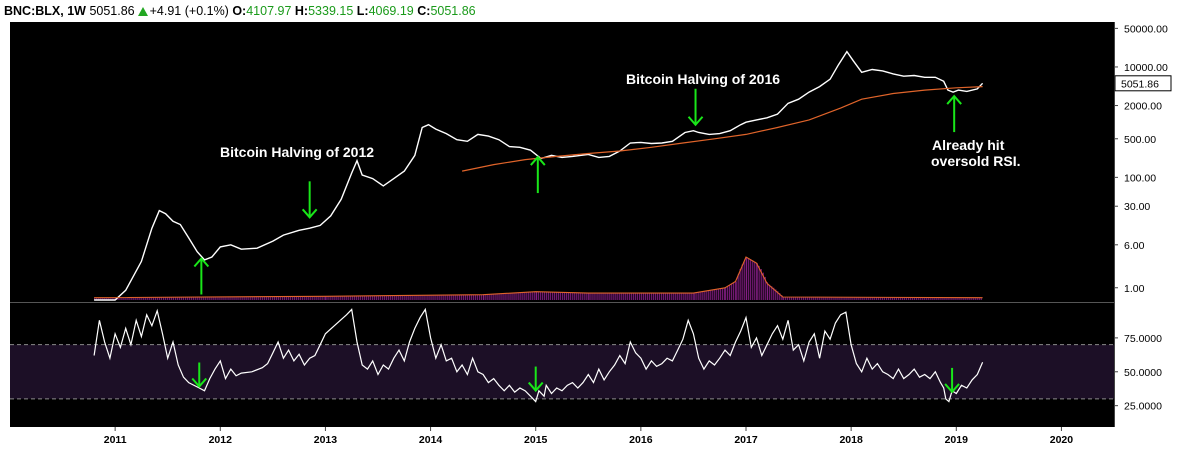 This screenshot has width=1185, height=460. Describe the element at coordinates (1137, 207) in the screenshot. I see `price-tick-label: 30.00` at that location.